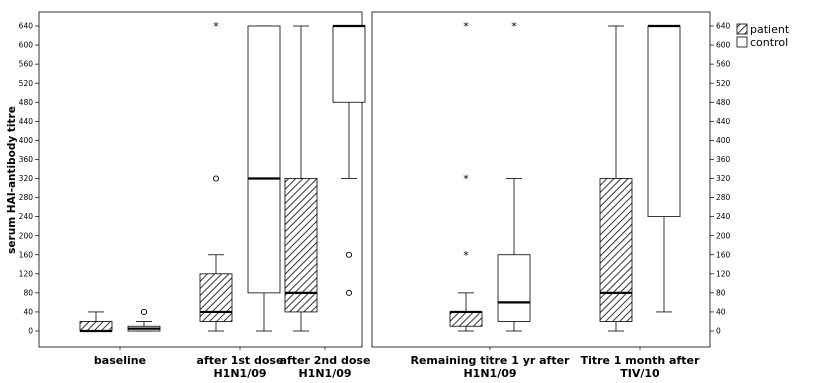 The width and height of the screenshot is (815, 383). I want to click on box-patient-3: * * *, so click(466, 176).